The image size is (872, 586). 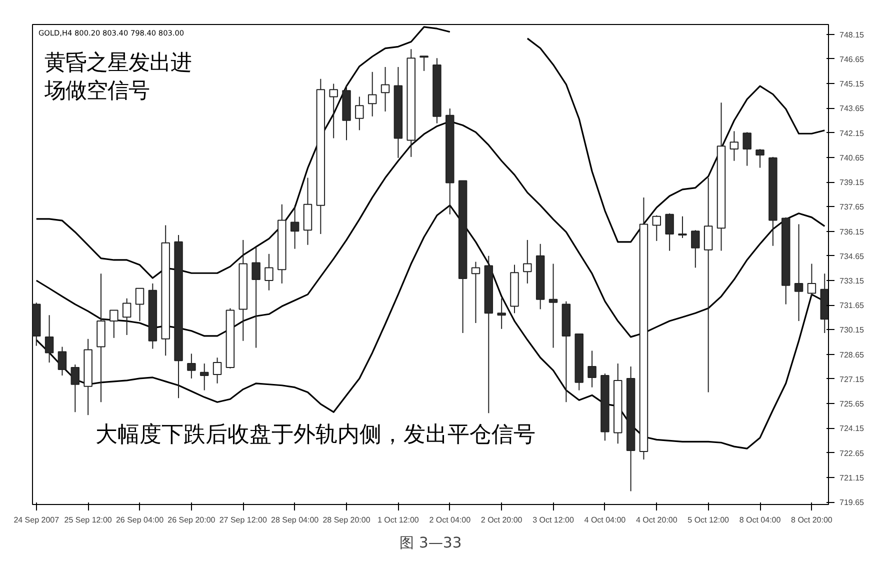 I want to click on y-tick-label: 731.65, so click(x=852, y=305).